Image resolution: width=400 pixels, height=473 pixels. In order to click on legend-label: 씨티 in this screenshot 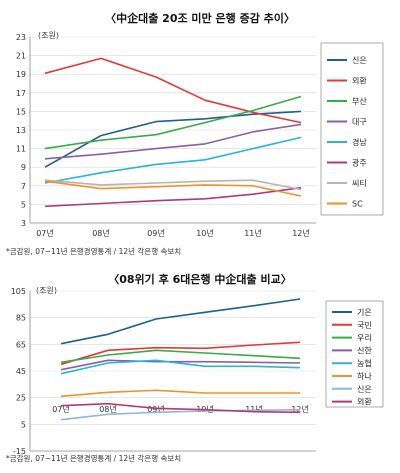, I will do `click(359, 183)`.